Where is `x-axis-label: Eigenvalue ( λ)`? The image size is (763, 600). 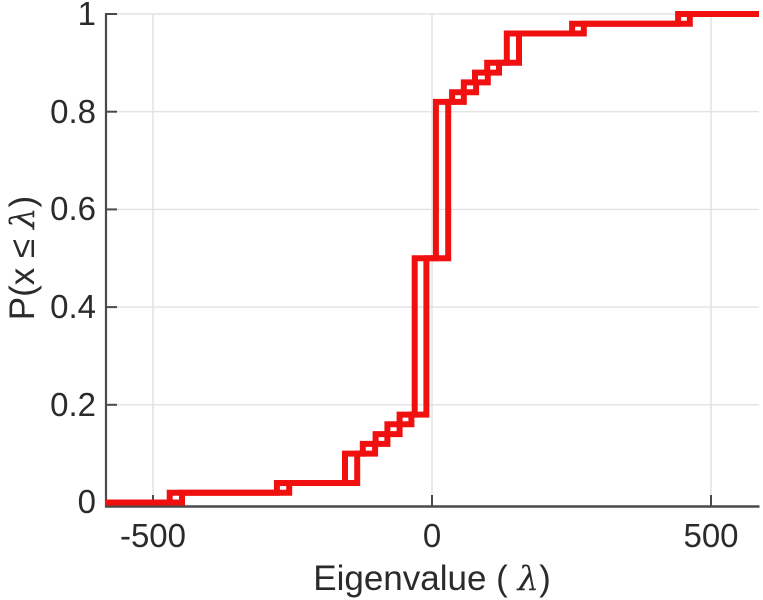
x-axis-label: Eigenvalue ( λ) is located at coordinates (432, 579).